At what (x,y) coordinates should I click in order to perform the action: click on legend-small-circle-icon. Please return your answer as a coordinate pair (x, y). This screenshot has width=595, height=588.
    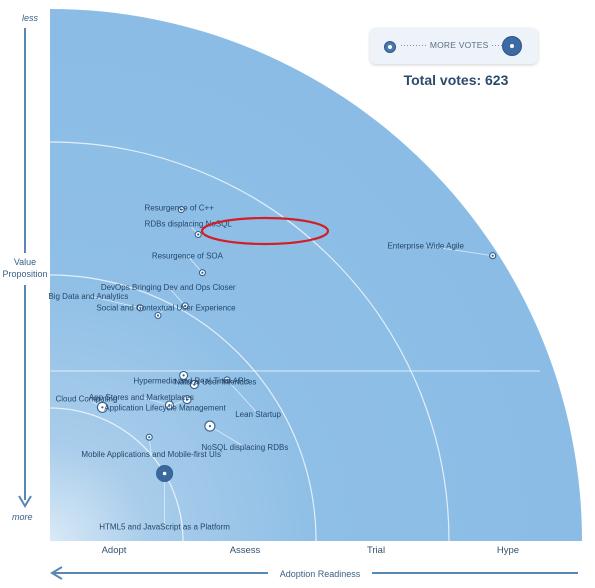
    Looking at the image, I should click on (390, 47).